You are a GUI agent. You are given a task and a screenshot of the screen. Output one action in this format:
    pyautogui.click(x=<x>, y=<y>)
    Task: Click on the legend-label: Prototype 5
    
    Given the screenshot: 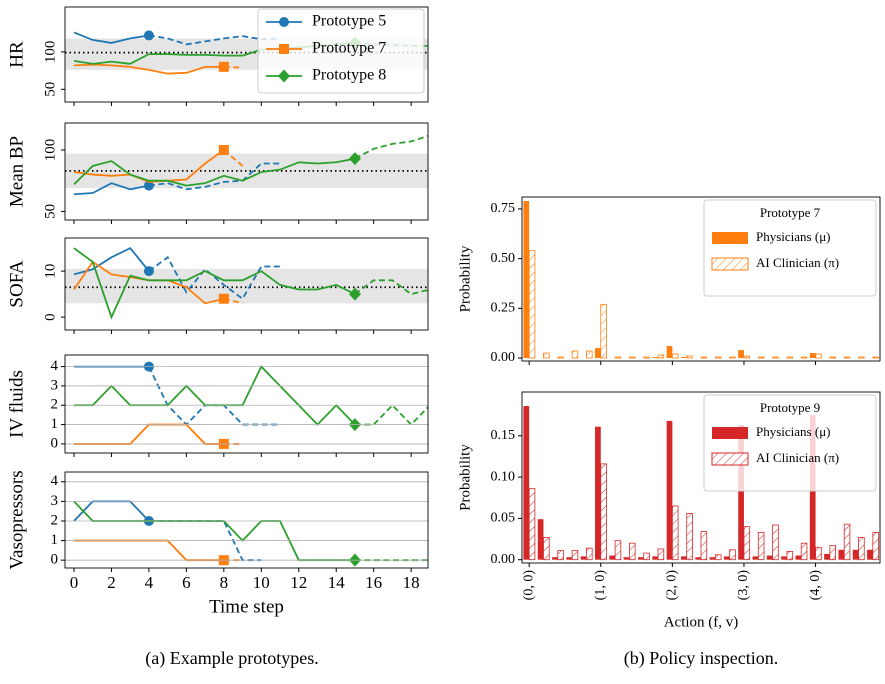 What is the action you would take?
    pyautogui.click(x=349, y=21)
    